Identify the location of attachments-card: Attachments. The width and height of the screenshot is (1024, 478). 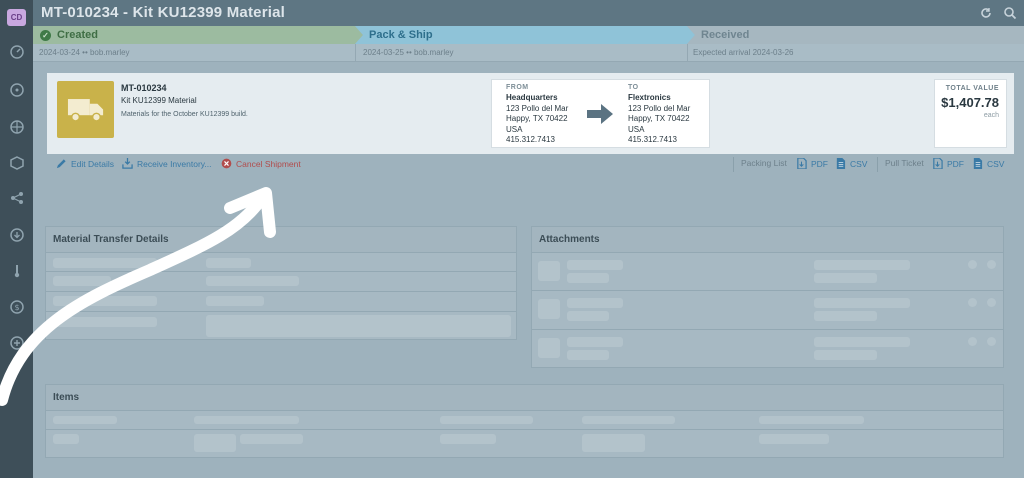
(767, 297).